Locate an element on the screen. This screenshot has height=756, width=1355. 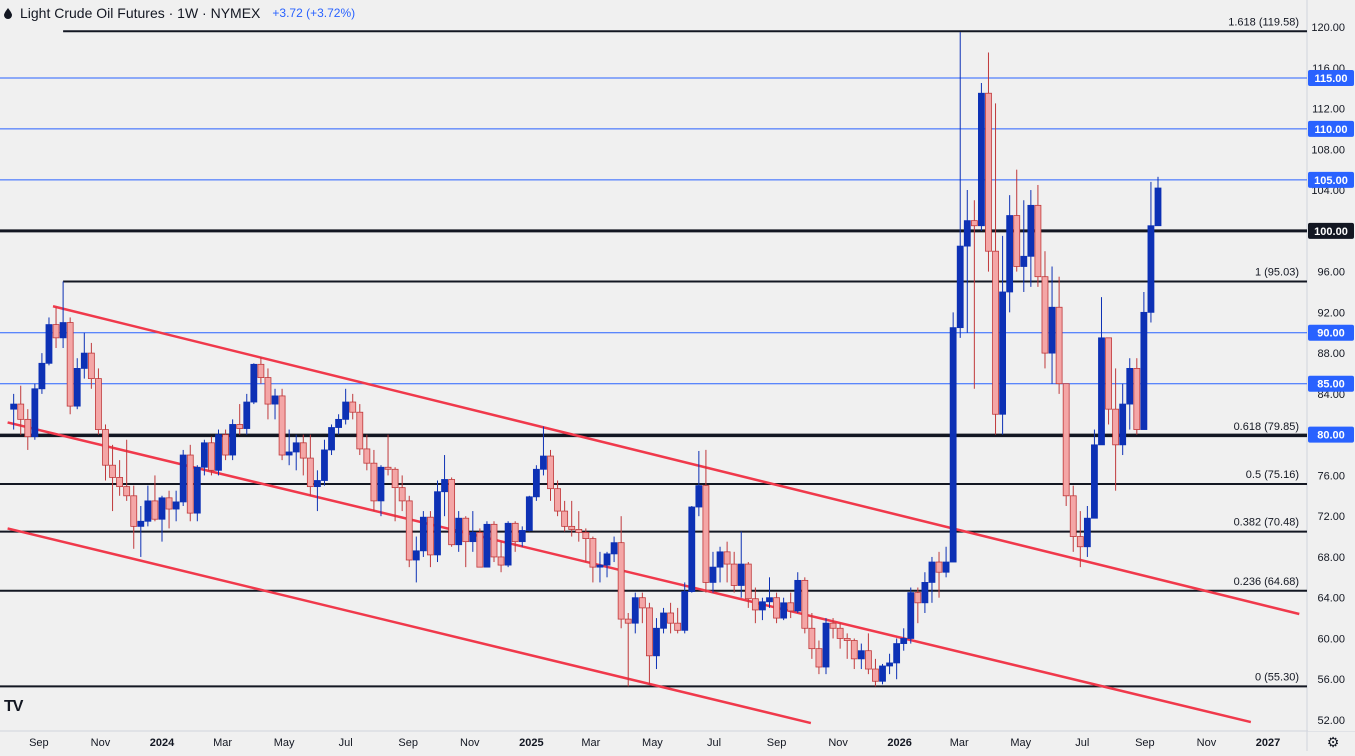
level-100-badge is located at coordinates (1331, 230).